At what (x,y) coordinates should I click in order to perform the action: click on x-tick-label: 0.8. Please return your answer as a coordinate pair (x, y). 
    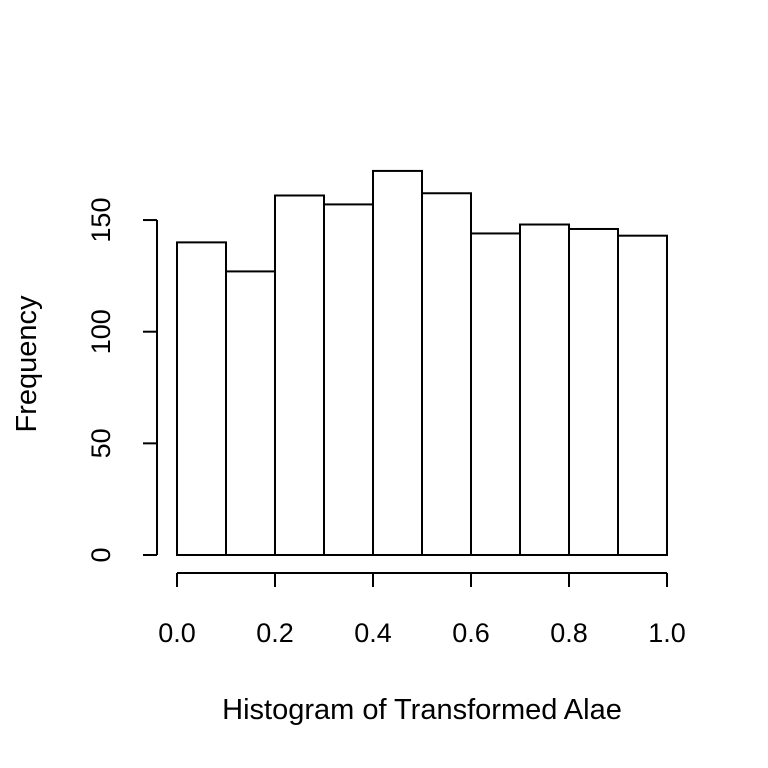
    Looking at the image, I should click on (569, 633).